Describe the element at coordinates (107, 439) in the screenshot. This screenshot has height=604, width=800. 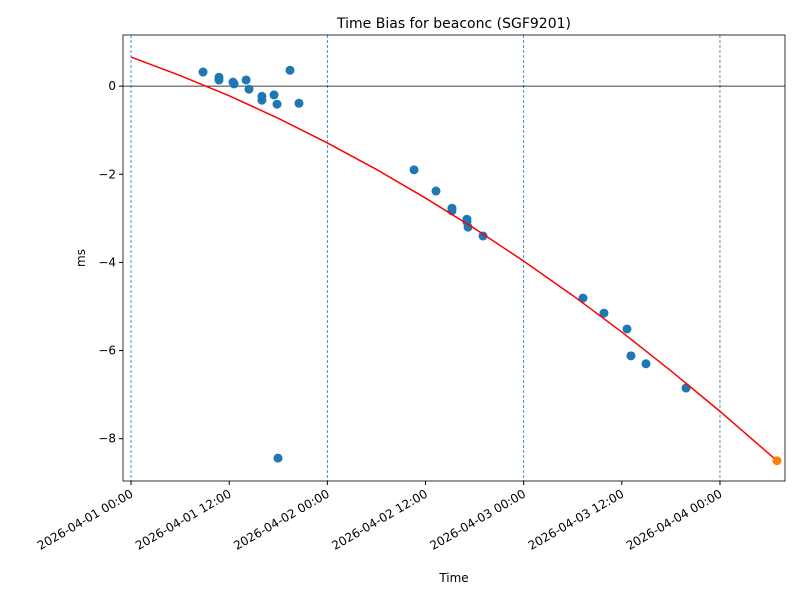
I see `y-tick-label: −8` at that location.